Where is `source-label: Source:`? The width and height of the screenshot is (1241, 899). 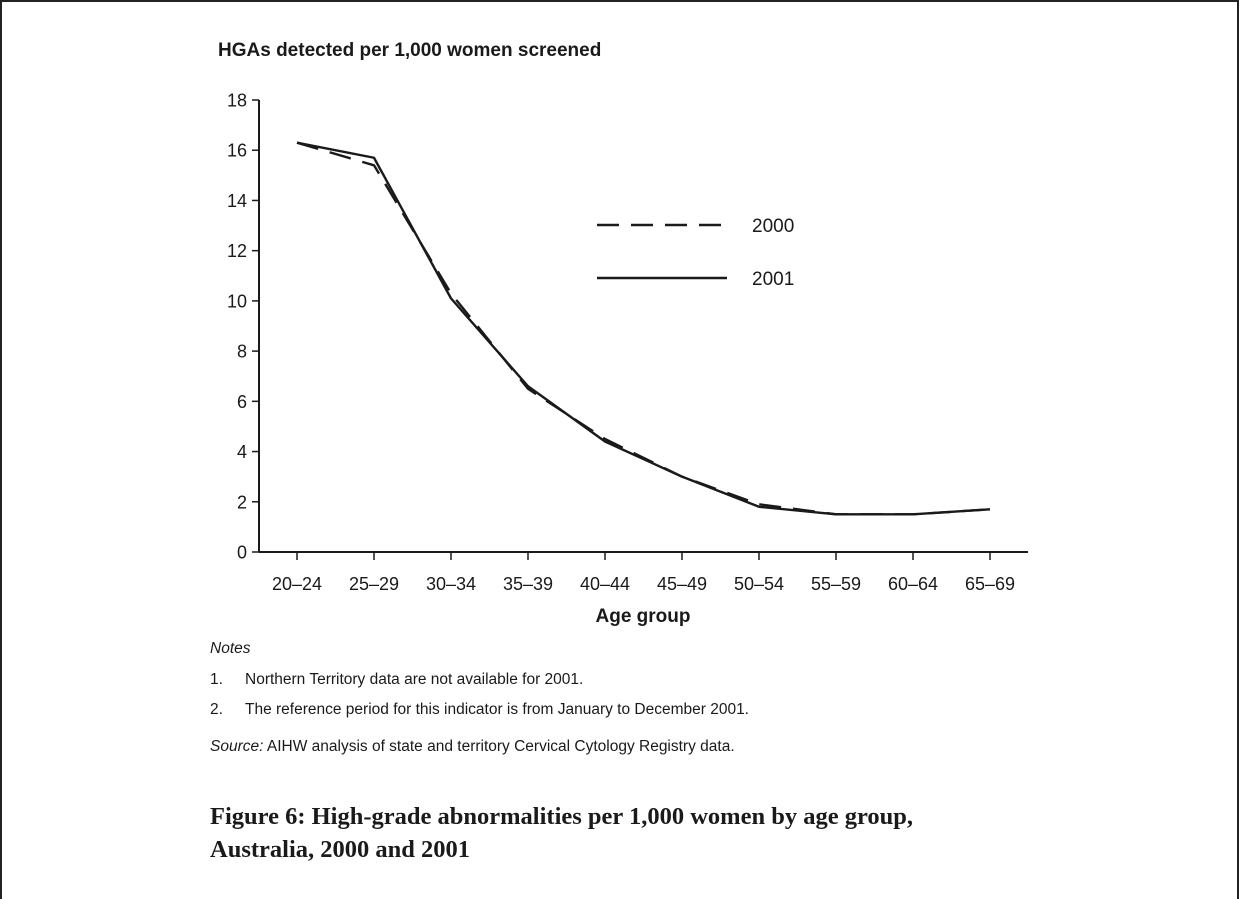 source-label: Source: is located at coordinates (237, 746).